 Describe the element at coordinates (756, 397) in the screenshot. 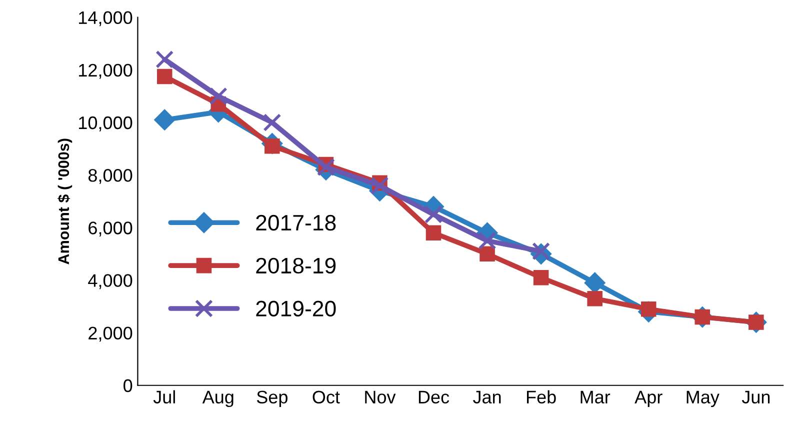

I see `x-tick-label: Jun` at that location.